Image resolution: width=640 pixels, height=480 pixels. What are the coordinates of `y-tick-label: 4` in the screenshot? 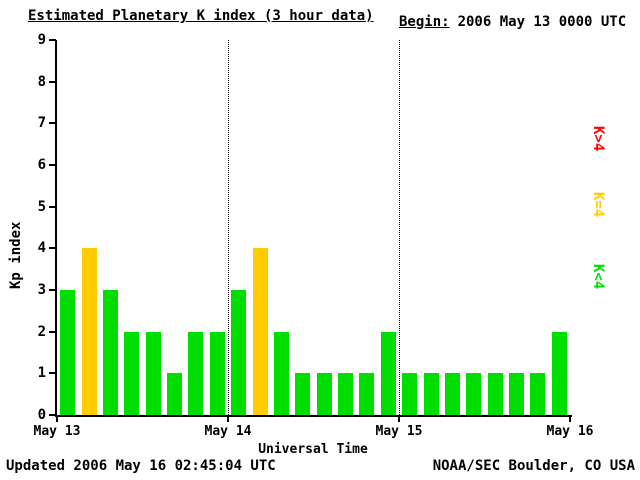 It's located at (41, 248).